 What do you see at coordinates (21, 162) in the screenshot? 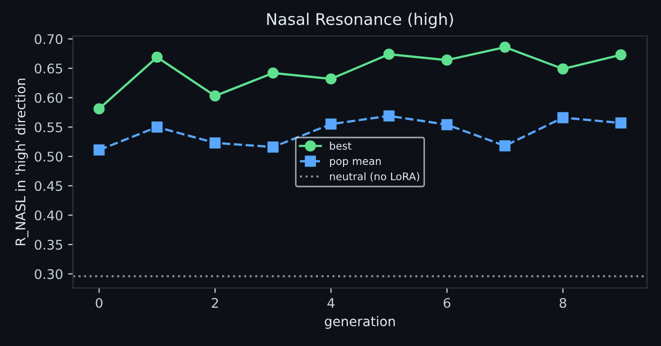
I see `y-axis-title: R_NASL in 'high' direction` at bounding box center [21, 162].